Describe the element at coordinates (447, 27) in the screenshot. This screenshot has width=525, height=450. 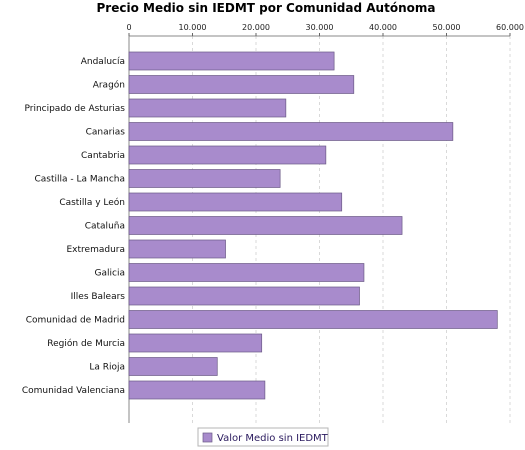
I see `x-tick-label: 50.000` at that location.